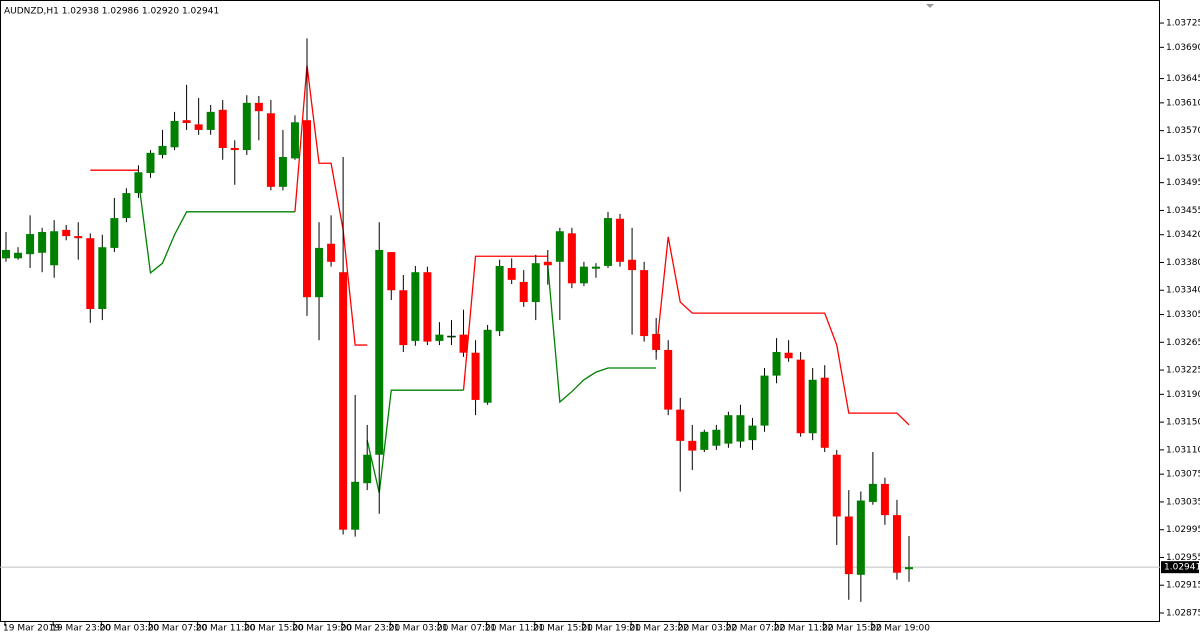  Describe the element at coordinates (1183, 24) in the screenshot. I see `y-tick-label: 1.03725` at that location.